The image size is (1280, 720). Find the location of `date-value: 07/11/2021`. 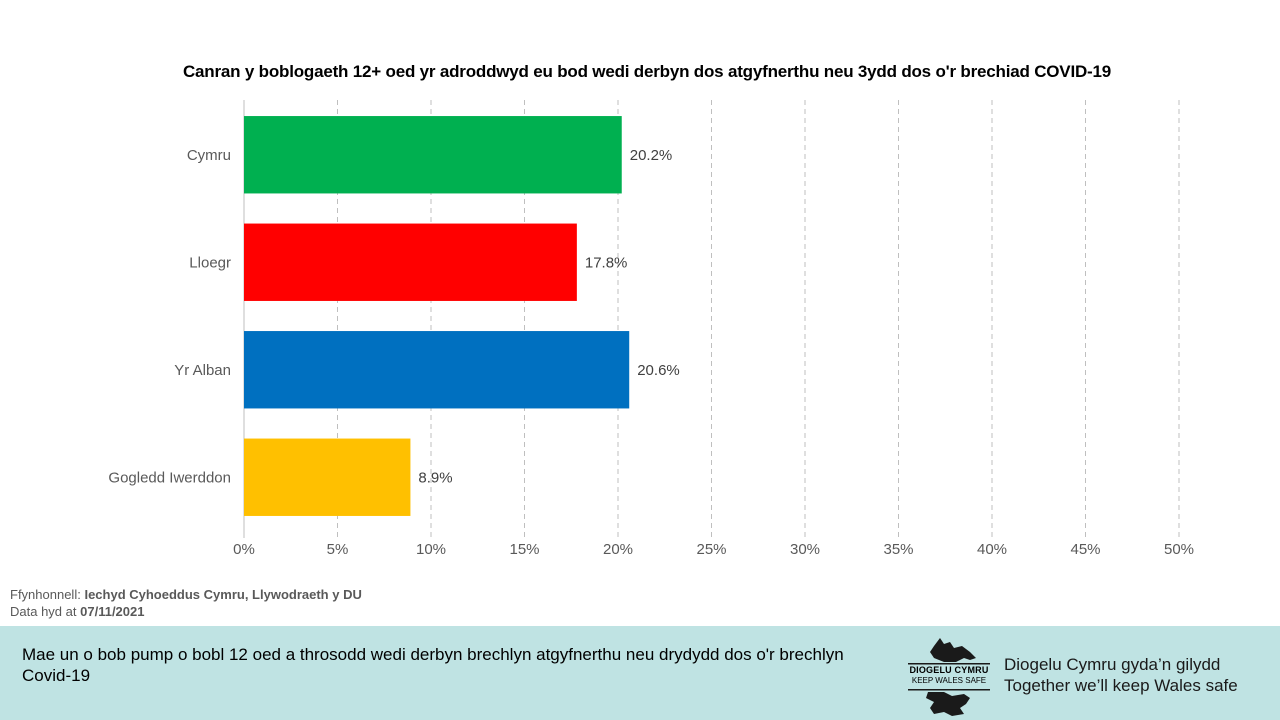

date-value: 07/11/2021 is located at coordinates (112, 611).